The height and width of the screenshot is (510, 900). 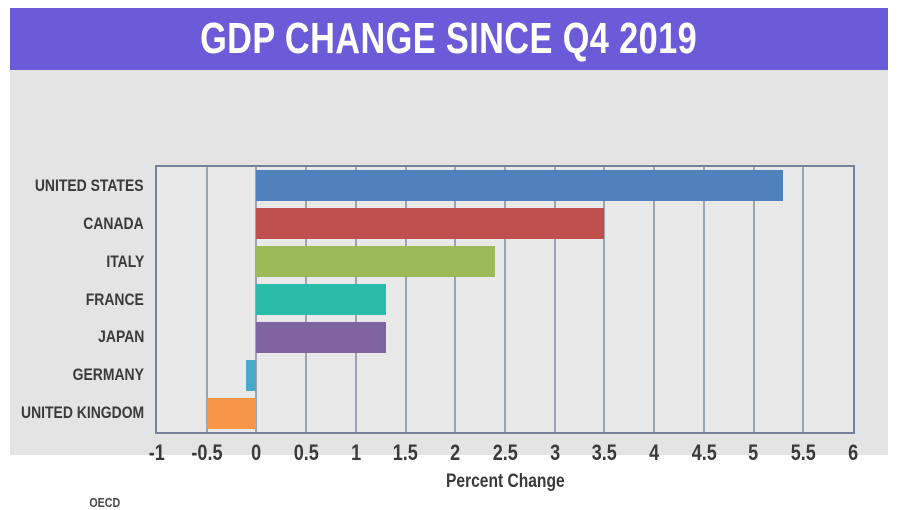 What do you see at coordinates (231, 413) in the screenshot?
I see `bar-united-kingdom` at bounding box center [231, 413].